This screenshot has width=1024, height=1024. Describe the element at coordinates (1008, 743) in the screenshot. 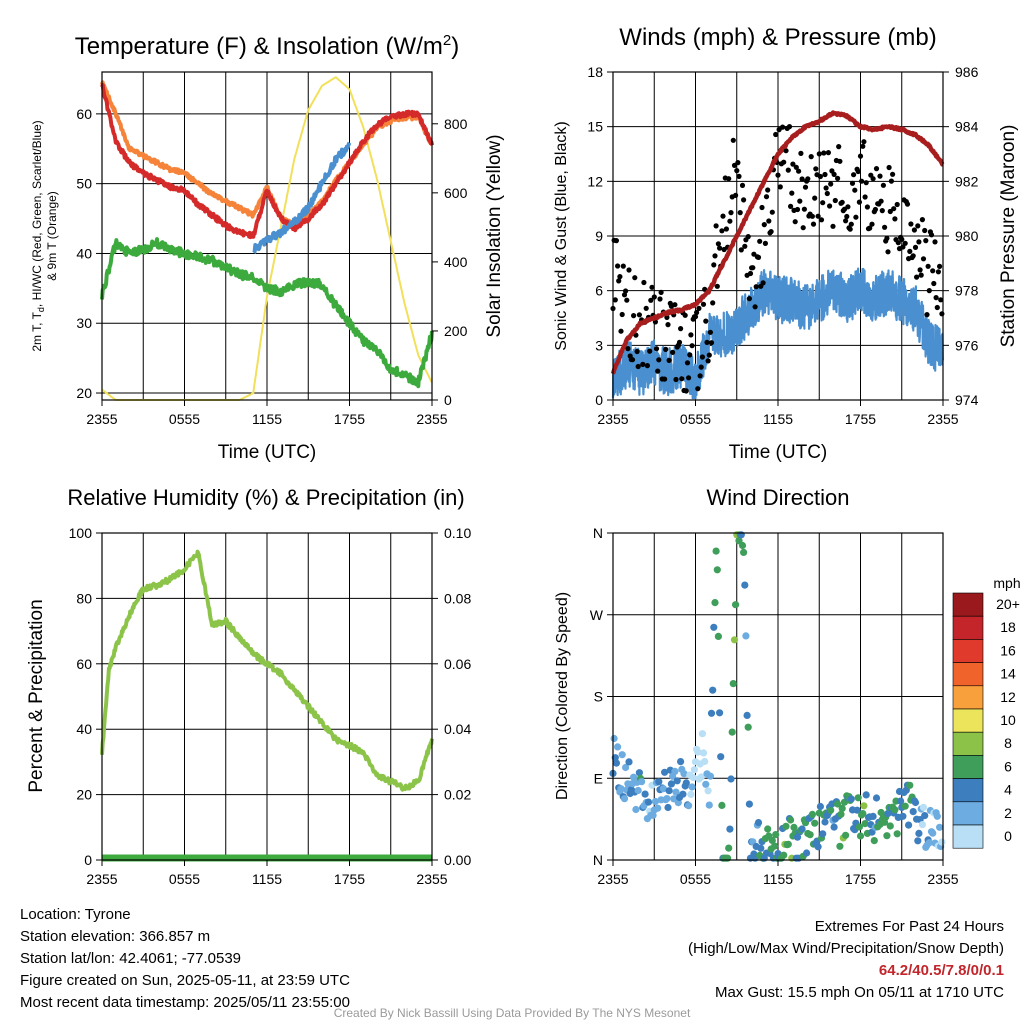

I see `legend-label: 8` at that location.